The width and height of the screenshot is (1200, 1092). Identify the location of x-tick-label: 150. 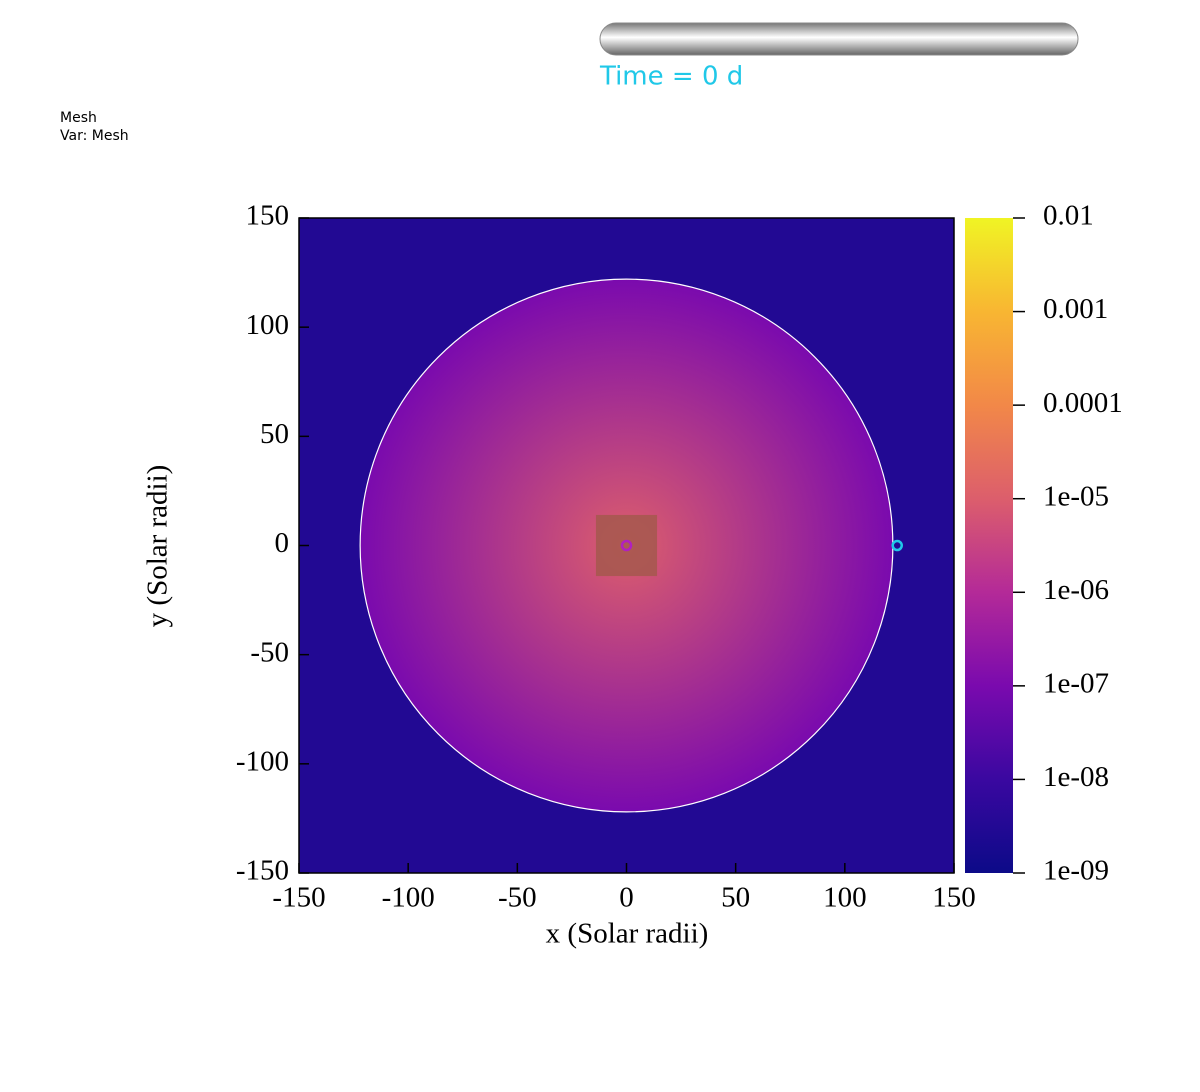
(954, 898).